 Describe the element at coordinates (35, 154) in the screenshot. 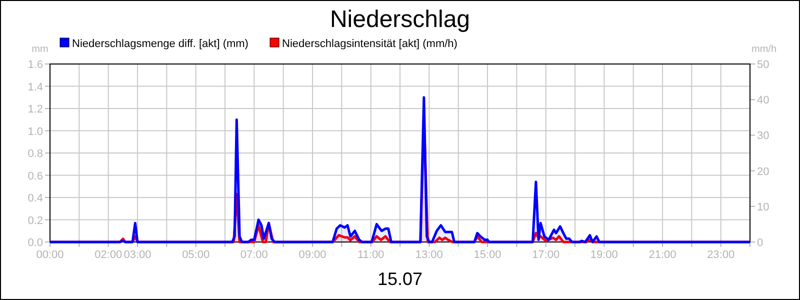

I see `y-tick-label: 0.8` at that location.